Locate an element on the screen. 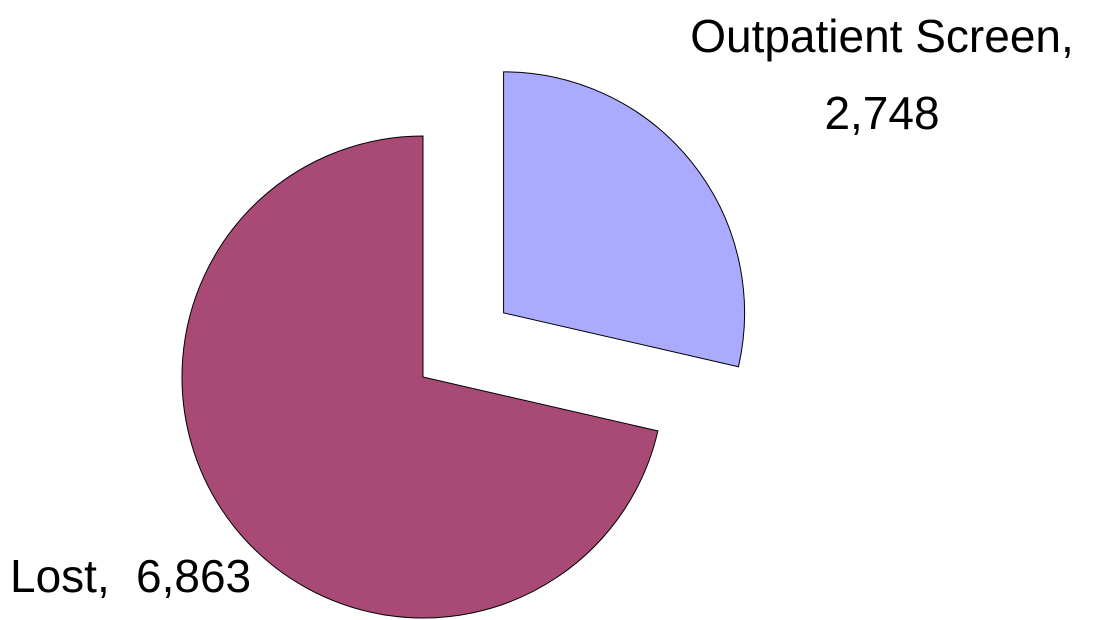 The height and width of the screenshot is (620, 1096). pie-slice is located at coordinates (624, 219).